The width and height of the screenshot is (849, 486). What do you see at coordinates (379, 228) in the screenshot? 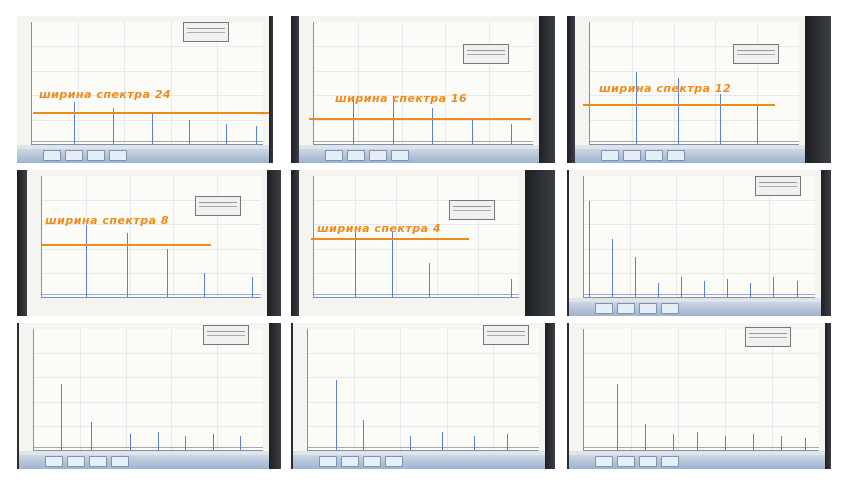
I see `annotation-caption: ширина спектра 4` at bounding box center [379, 228].